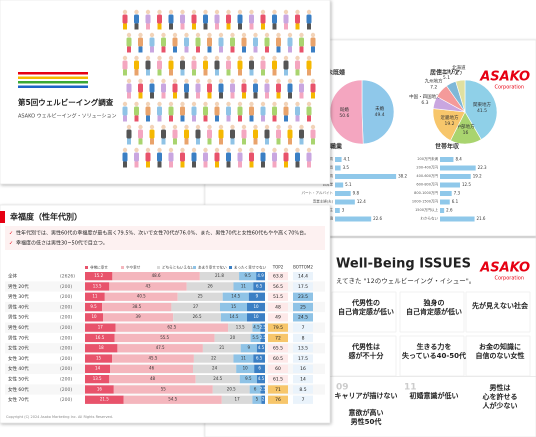 This screenshot has height=437, width=536. Describe the element at coordinates (122, 267) in the screenshot. I see `legend-swatch` at that location.